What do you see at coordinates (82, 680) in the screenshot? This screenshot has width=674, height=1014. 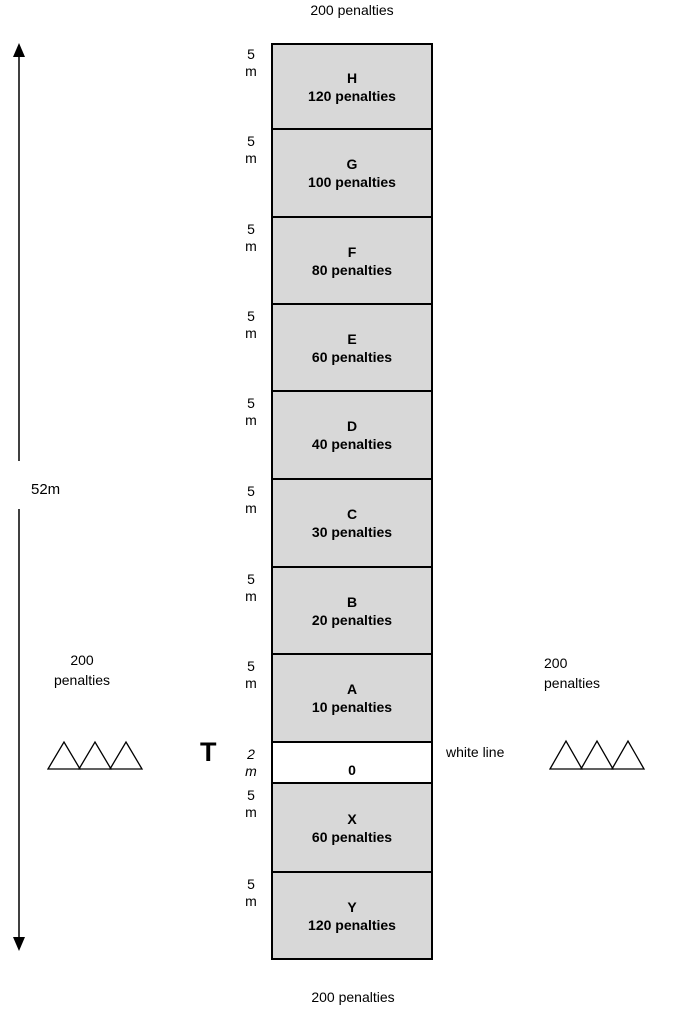 I see `left-overshoot-penalty-word: penalties` at bounding box center [82, 680].